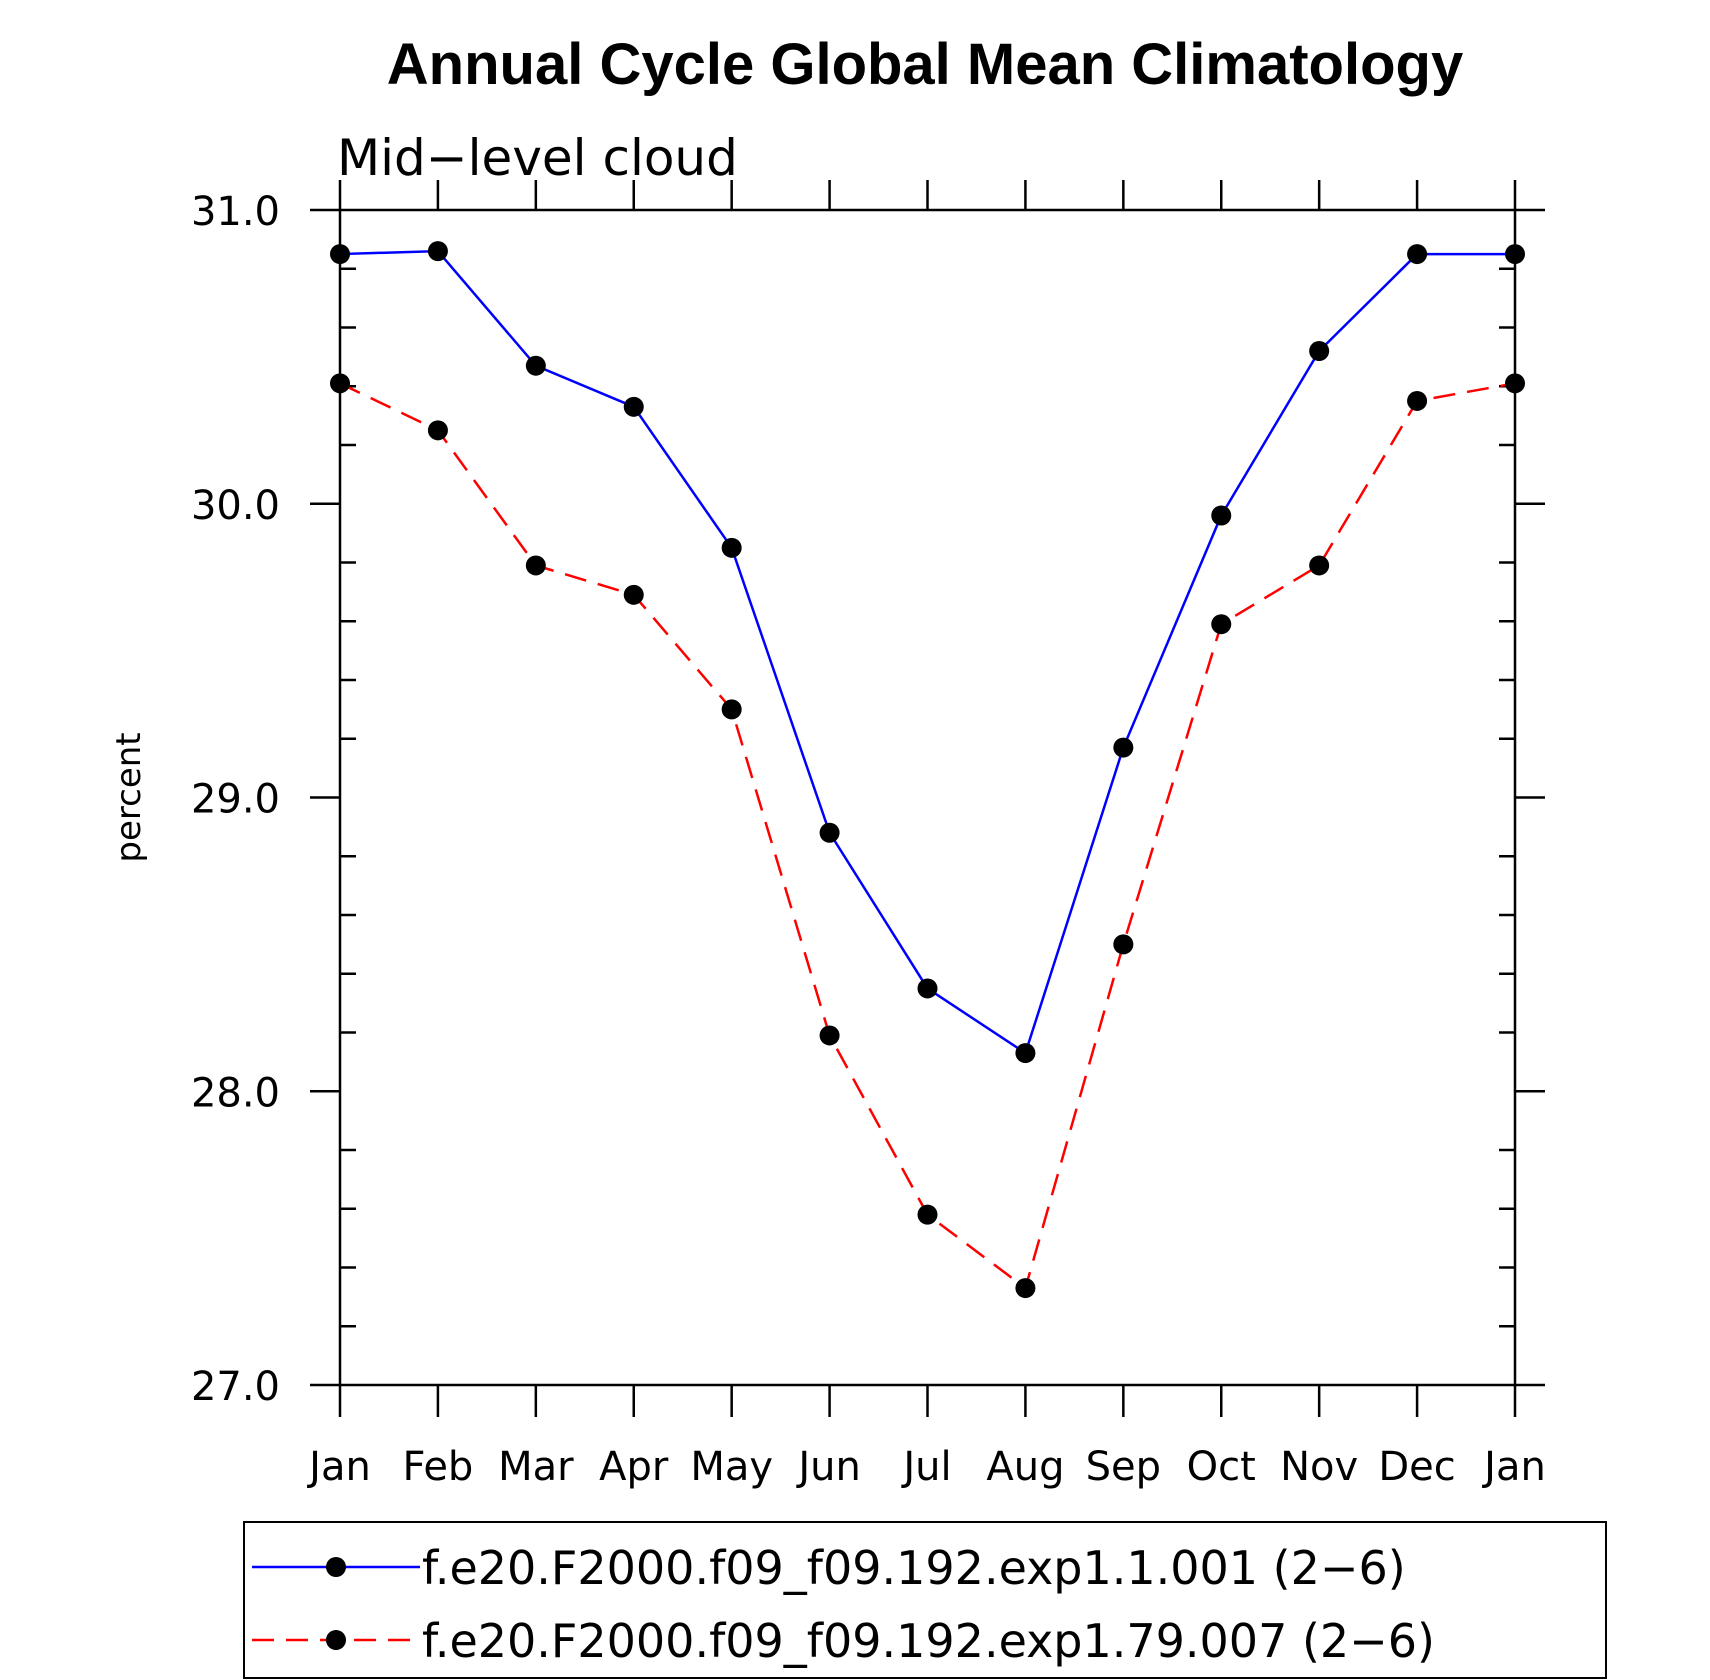 The width and height of the screenshot is (1710, 1680). I want to click on x-tick-label: Mar, so click(536, 1467).